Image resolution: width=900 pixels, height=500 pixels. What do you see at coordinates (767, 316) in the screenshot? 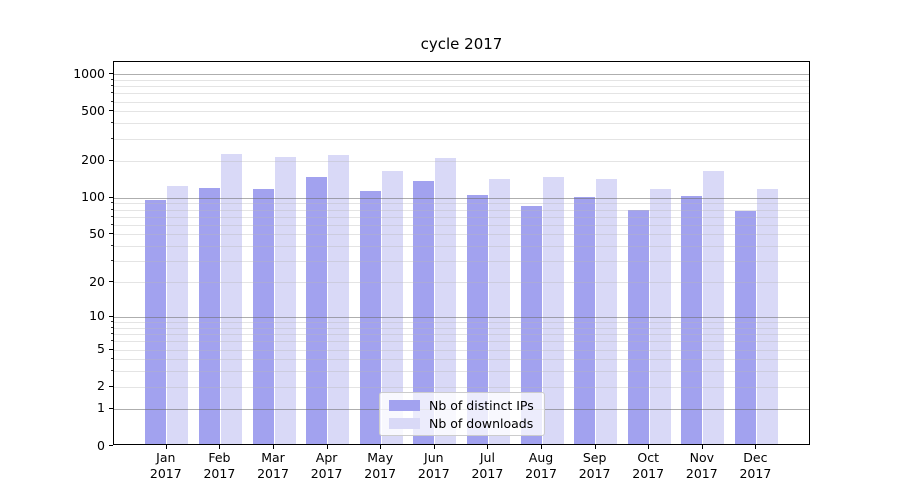
I see `bar-downloads-dec` at bounding box center [767, 316].